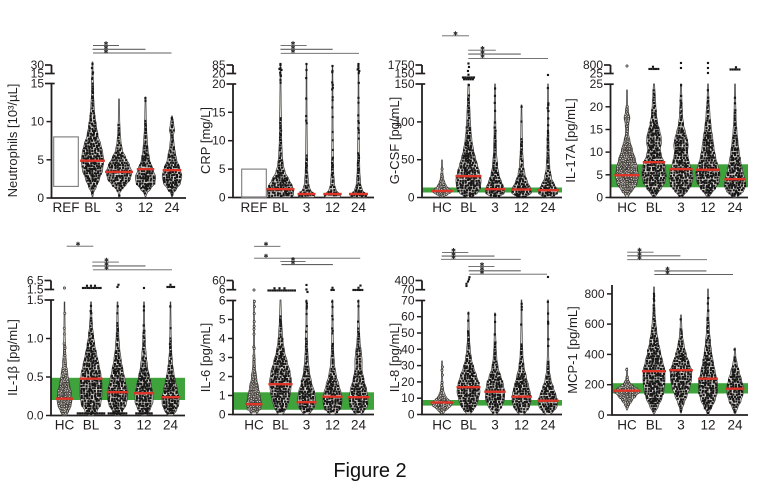 Image resolution: width=762 pixels, height=488 pixels. Describe the element at coordinates (219, 281) in the screenshot. I see `svg-text: 60` at that location.